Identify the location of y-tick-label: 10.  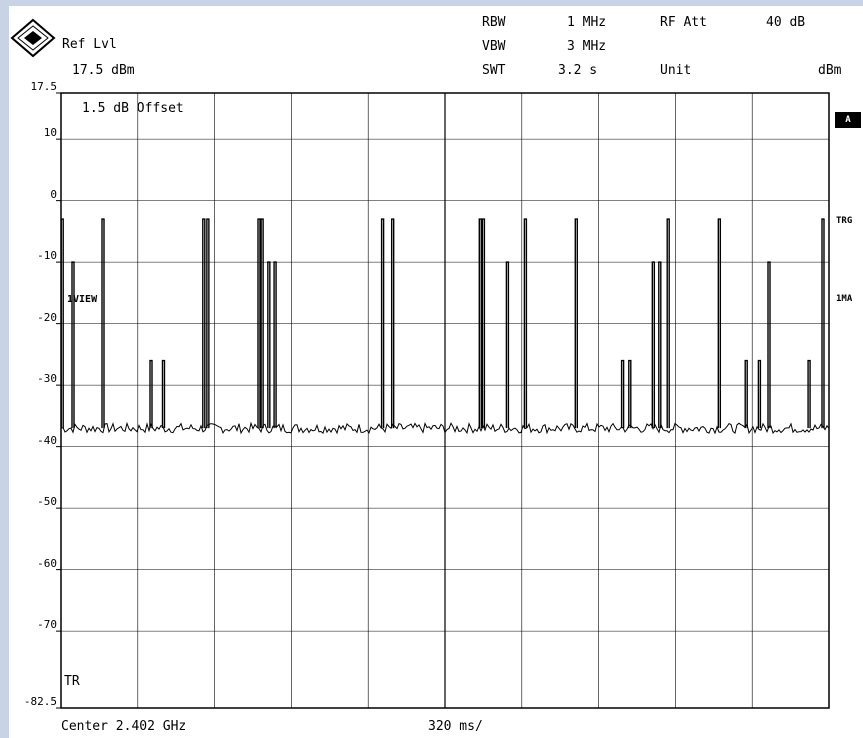
(50, 133).